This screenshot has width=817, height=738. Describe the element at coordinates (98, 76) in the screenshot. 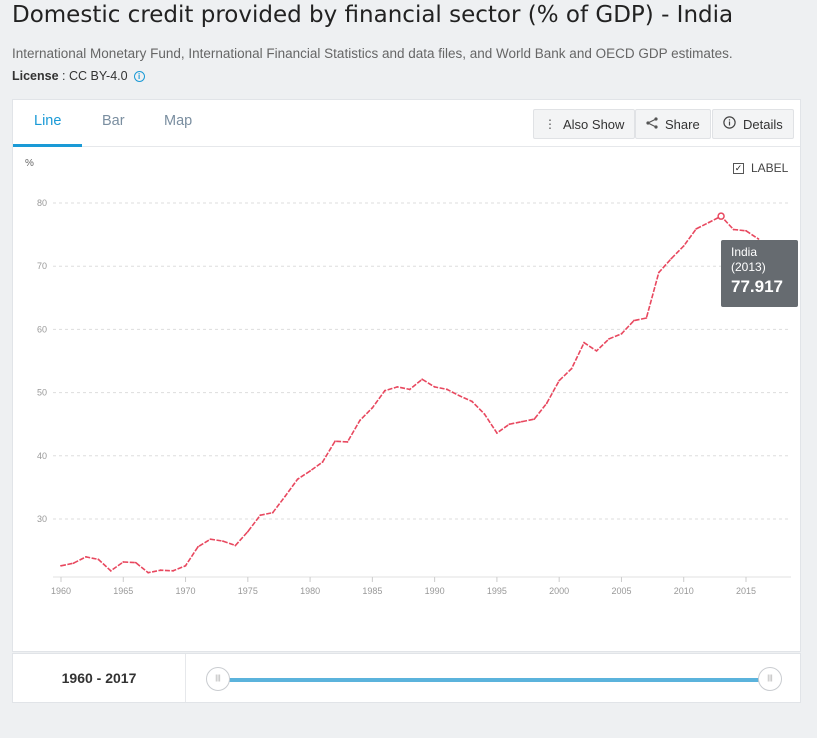

I see `license-value: CC BY-4.0` at that location.